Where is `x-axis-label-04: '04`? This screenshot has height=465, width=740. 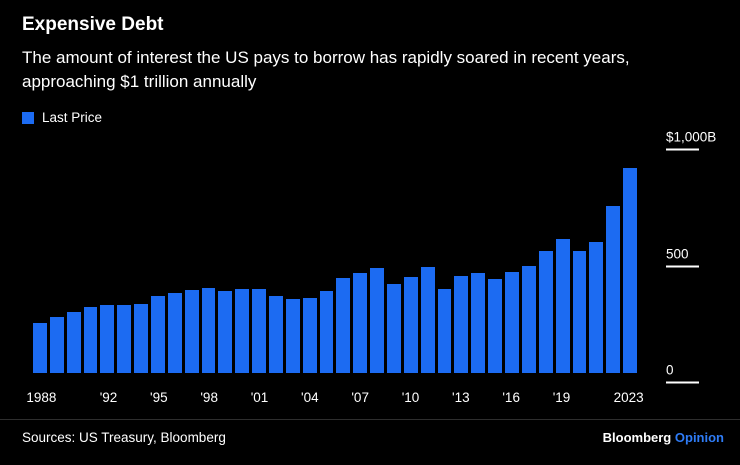 x-axis-label-04: '04 is located at coordinates (310, 397).